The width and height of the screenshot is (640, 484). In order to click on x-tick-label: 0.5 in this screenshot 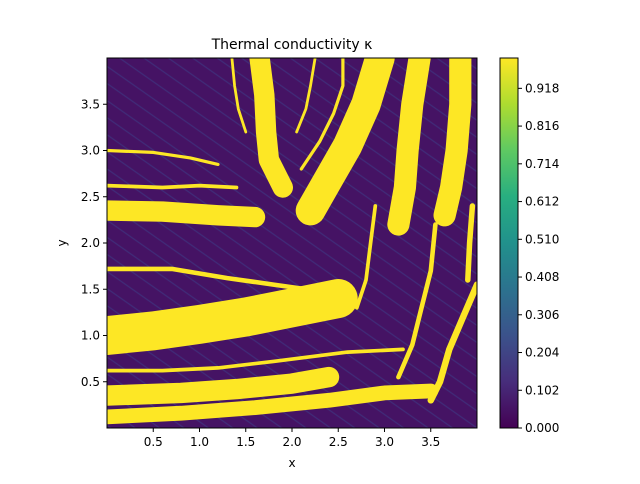, I will do `click(153, 442)`.